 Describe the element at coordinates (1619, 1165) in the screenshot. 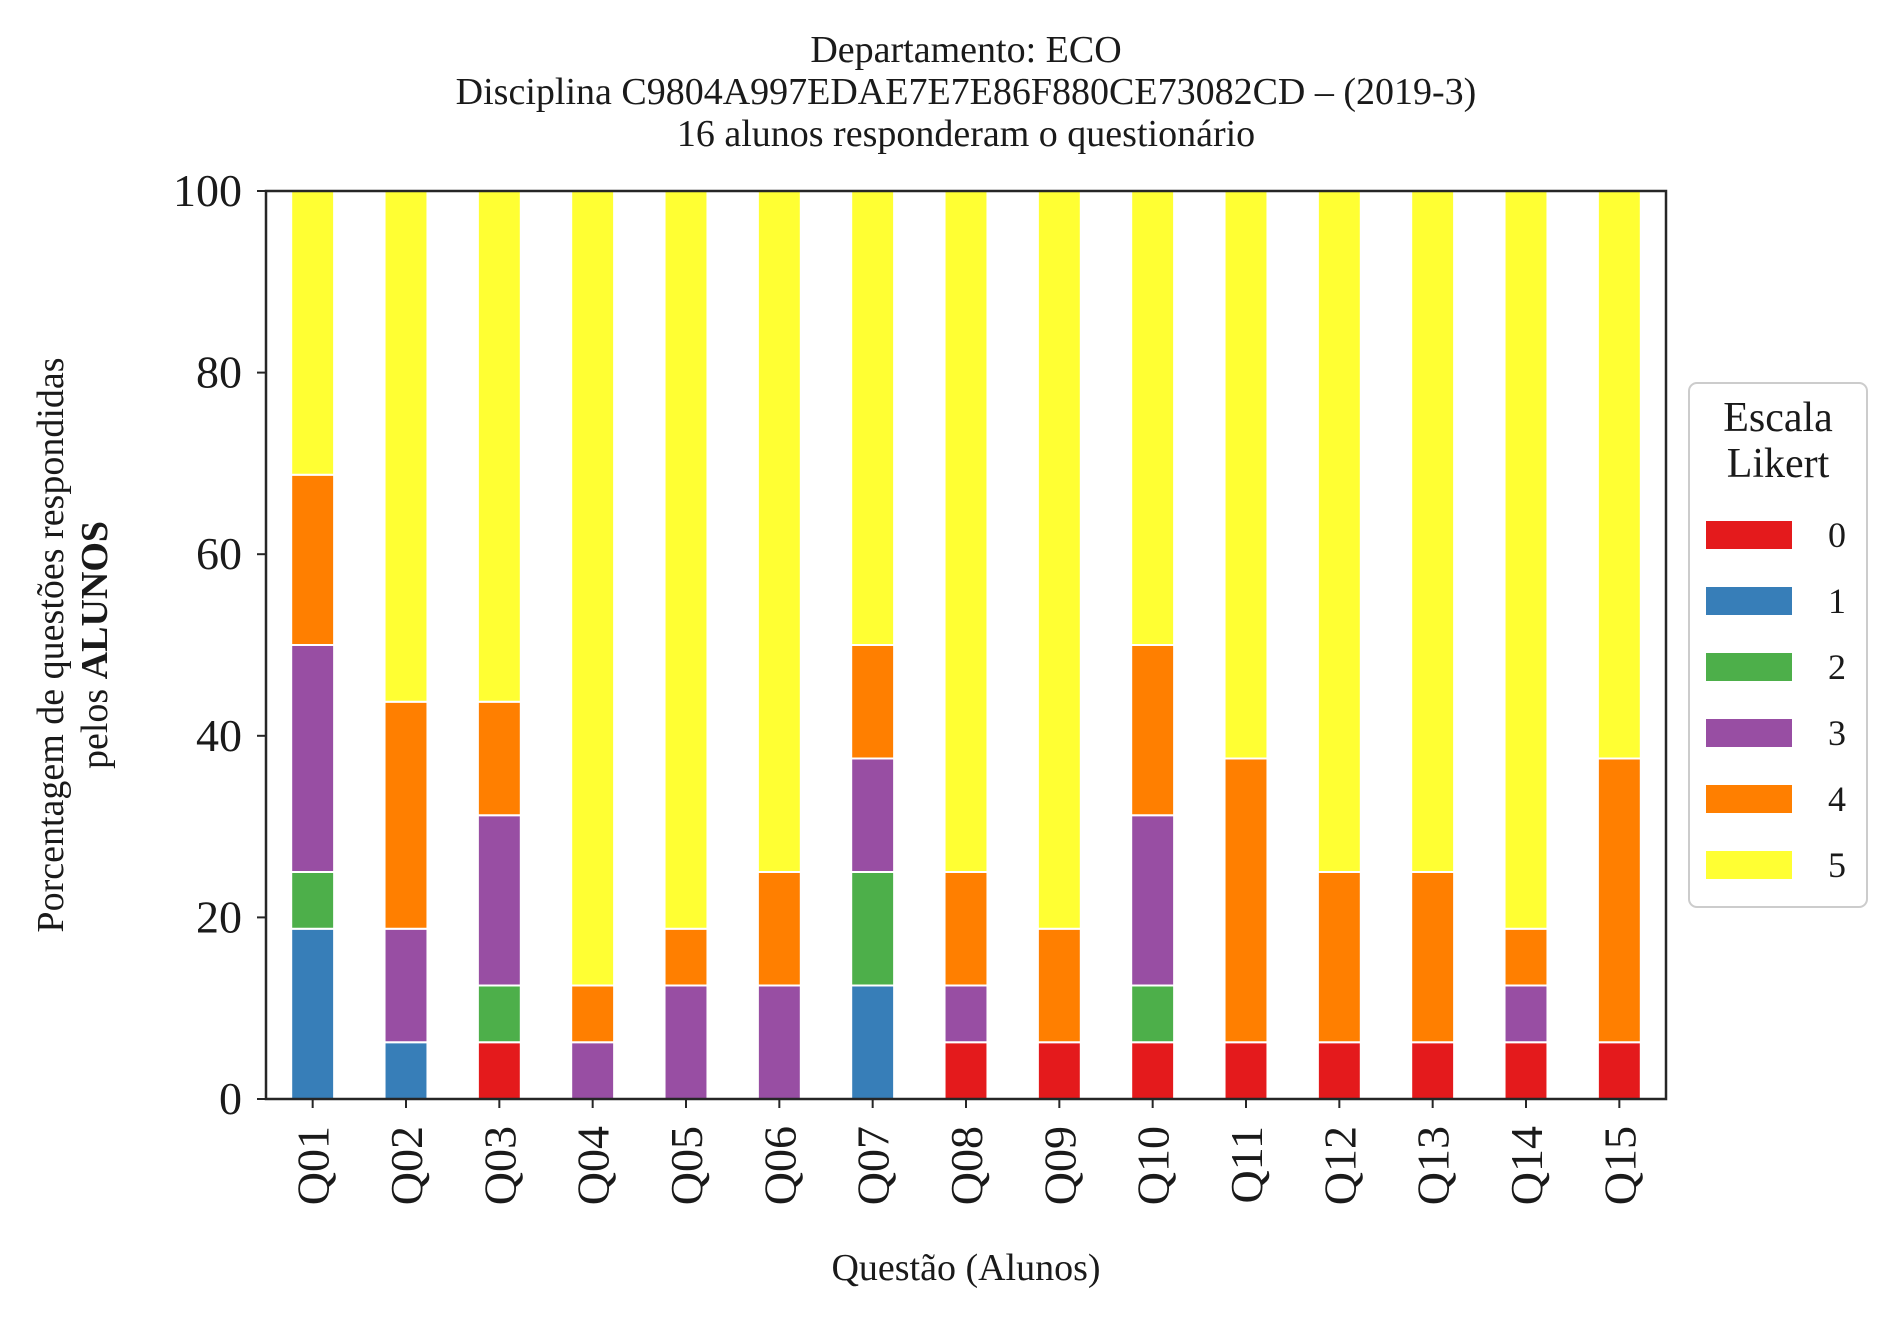

I see `x-tick-label-Q15: Q15` at that location.